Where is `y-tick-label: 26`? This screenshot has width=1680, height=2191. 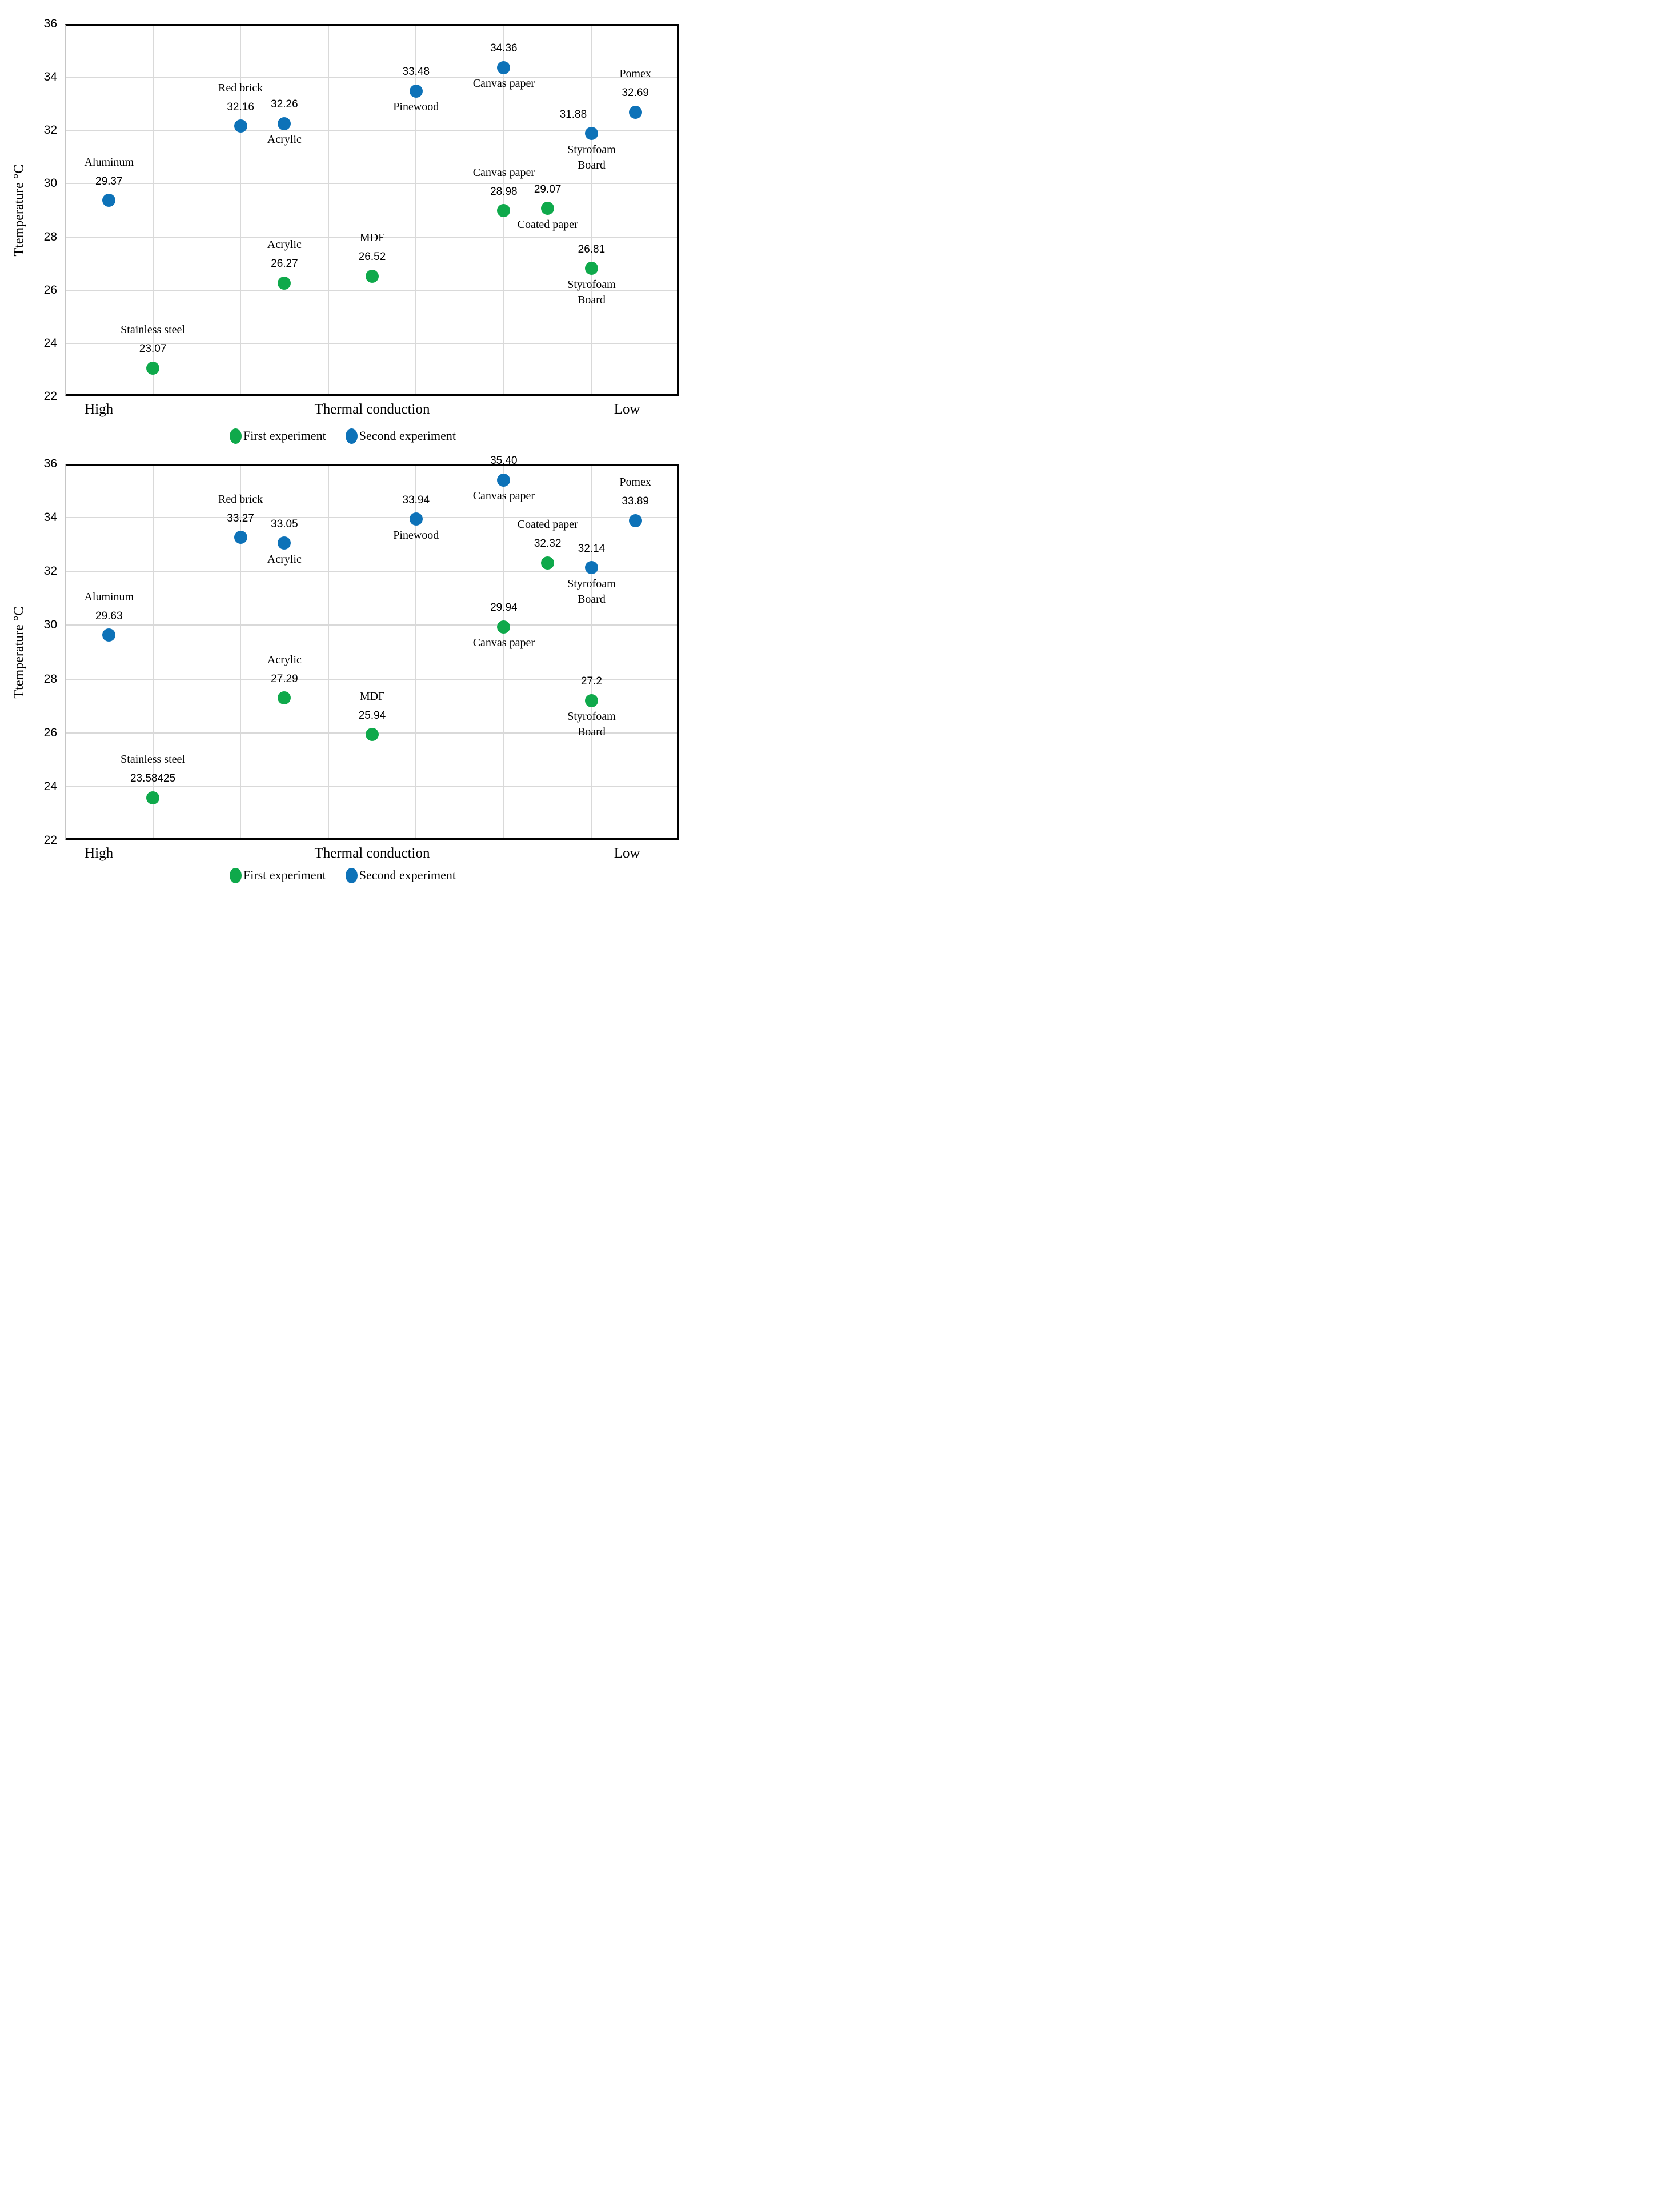 y-tick-label: 26 is located at coordinates (50, 732).